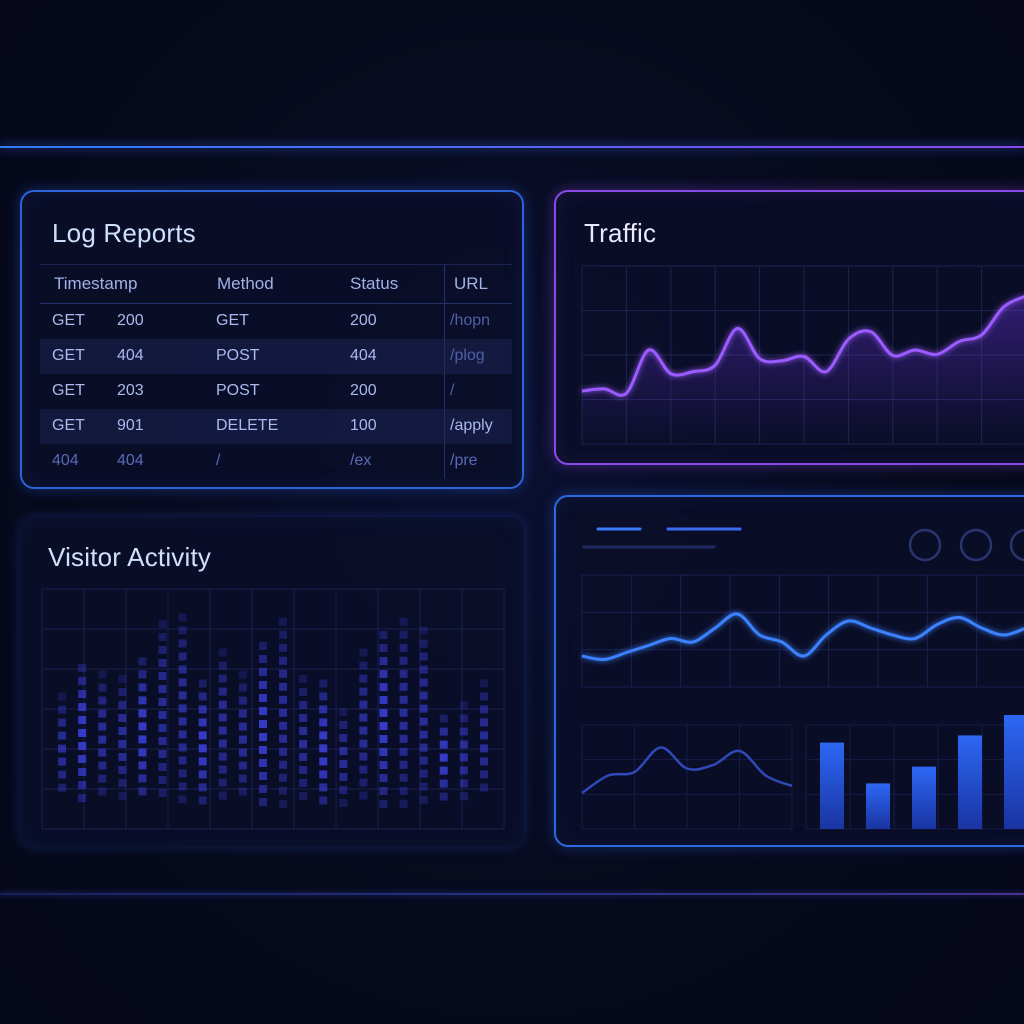 The image size is (1024, 1024). I want to click on column-header-timestamp: Timestamp, so click(96, 283).